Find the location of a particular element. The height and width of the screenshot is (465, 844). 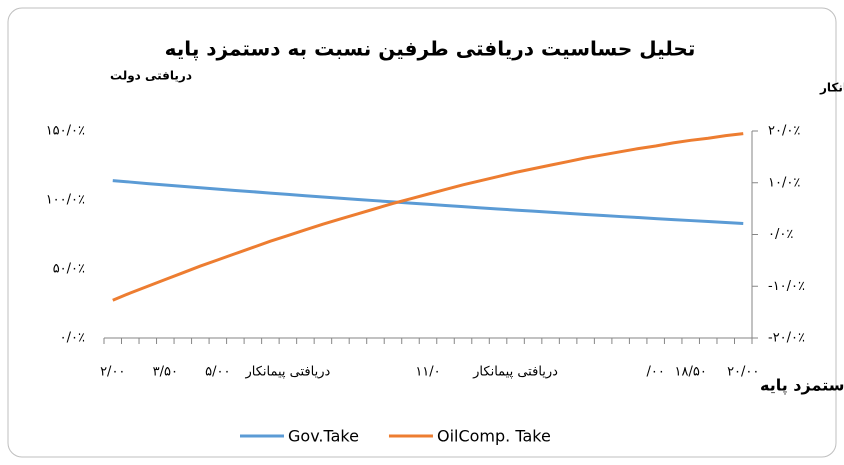

legend-label: Gov.Take is located at coordinates (323, 436).